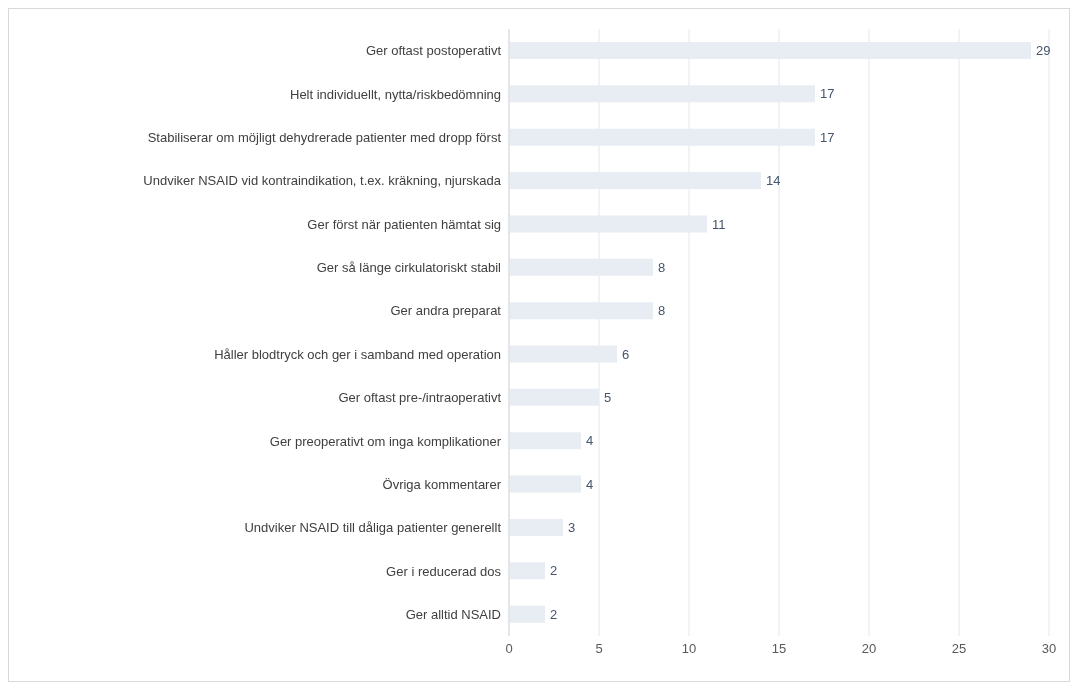 Image resolution: width=1079 pixels, height=690 pixels. What do you see at coordinates (779, 649) in the screenshot?
I see `x-tick-label: 15` at bounding box center [779, 649].